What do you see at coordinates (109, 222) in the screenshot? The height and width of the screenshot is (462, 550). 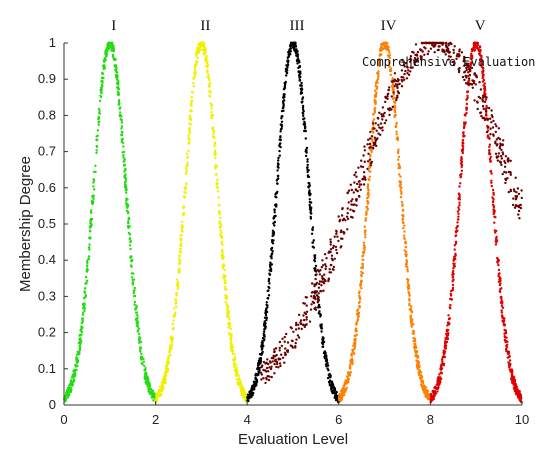 I see `series-1-points` at bounding box center [109, 222].